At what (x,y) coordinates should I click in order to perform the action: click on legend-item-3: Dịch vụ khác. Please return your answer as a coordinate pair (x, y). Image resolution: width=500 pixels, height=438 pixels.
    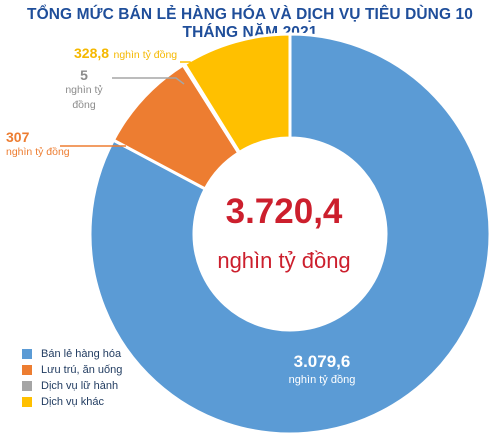
    Looking at the image, I should click on (72, 401).